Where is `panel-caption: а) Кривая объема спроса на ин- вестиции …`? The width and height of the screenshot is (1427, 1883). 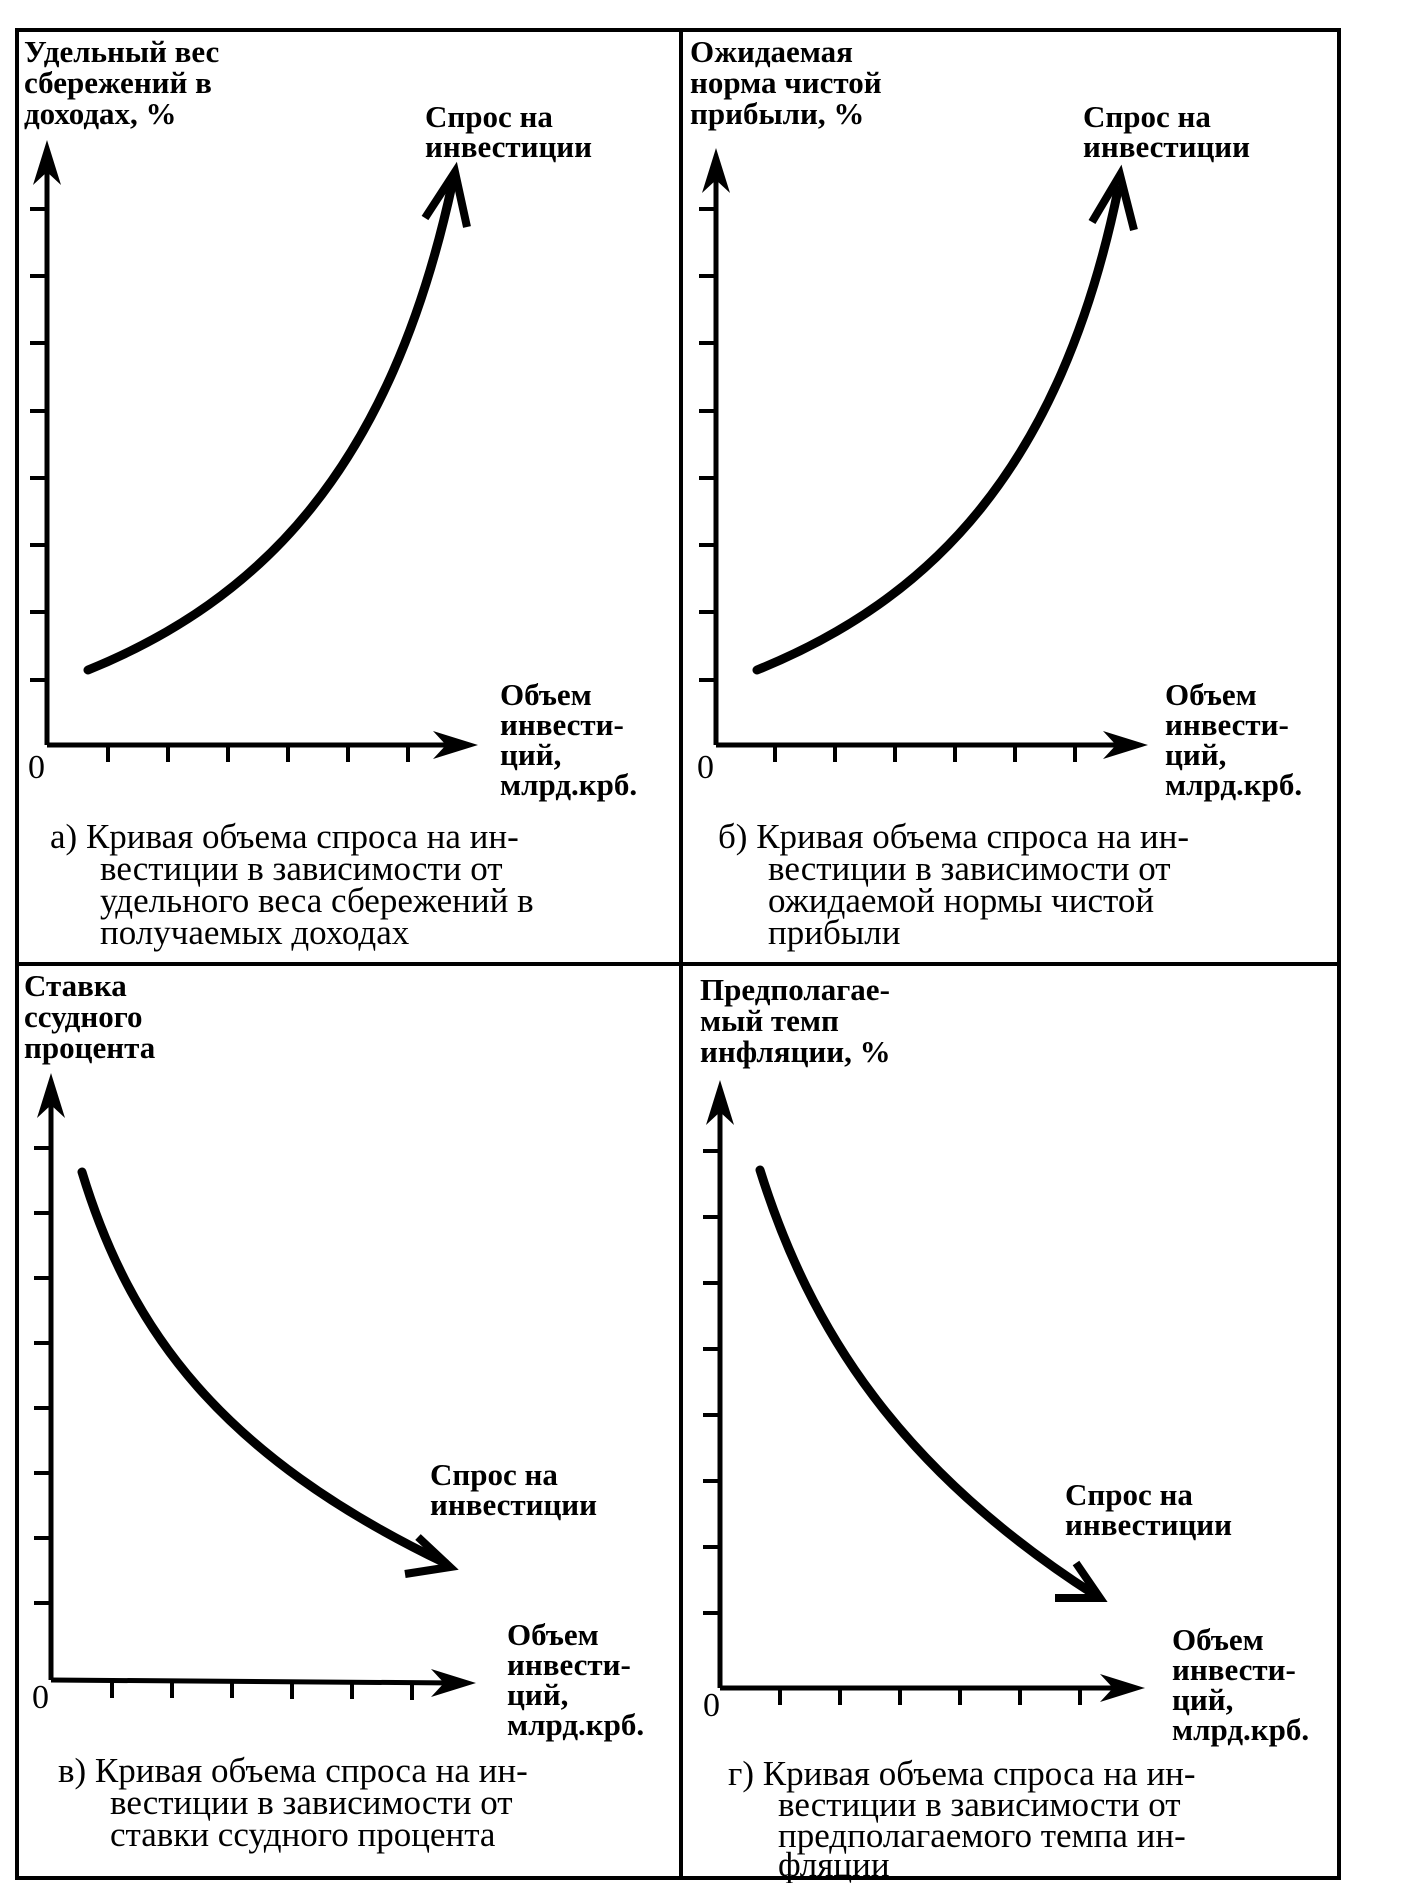
panel-caption: а) Кривая объема спроса на ин- вестиции … is located at coordinates (296, 884).